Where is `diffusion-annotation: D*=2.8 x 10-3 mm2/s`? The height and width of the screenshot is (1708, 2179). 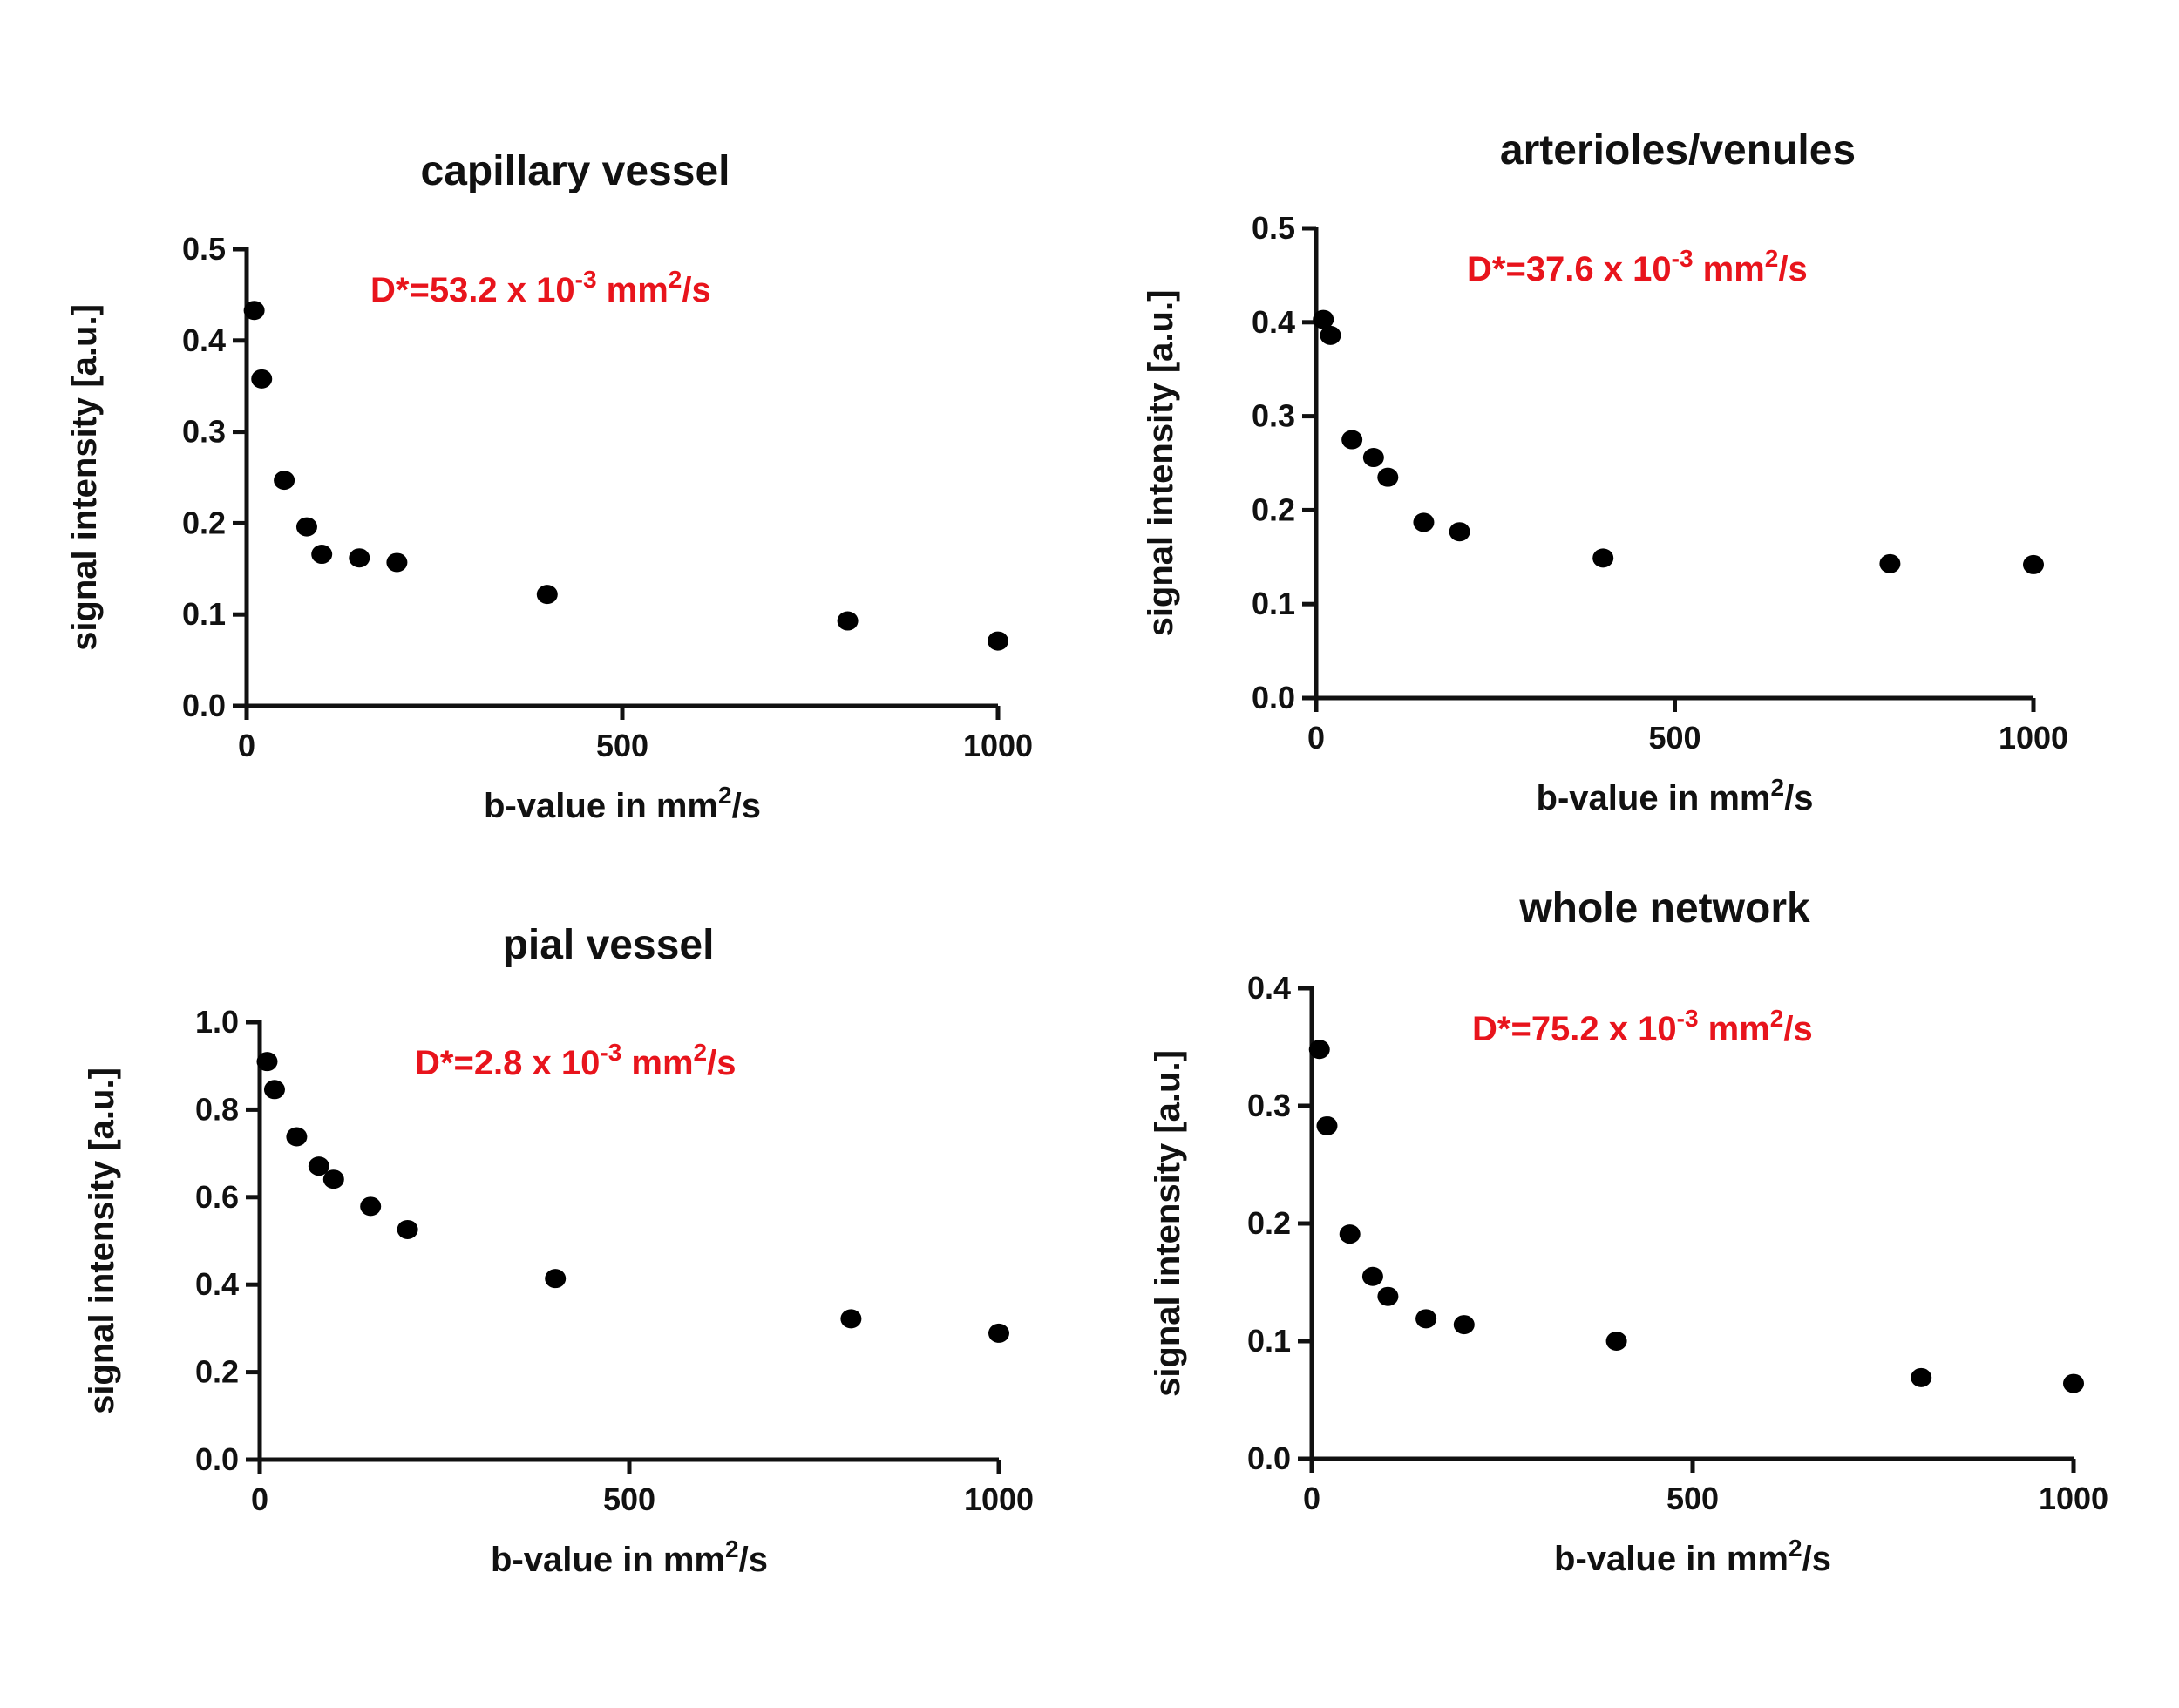 diffusion-annotation: D*=2.8 x 10-3 mm2/s is located at coordinates (575, 1060).